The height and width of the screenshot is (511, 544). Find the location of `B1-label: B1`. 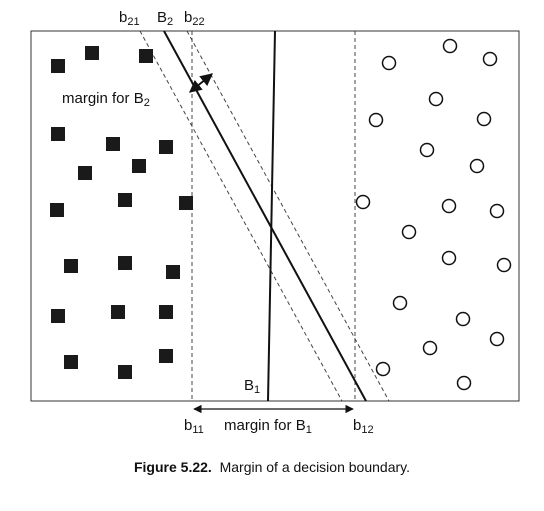

B1-label: B1 is located at coordinates (252, 386).